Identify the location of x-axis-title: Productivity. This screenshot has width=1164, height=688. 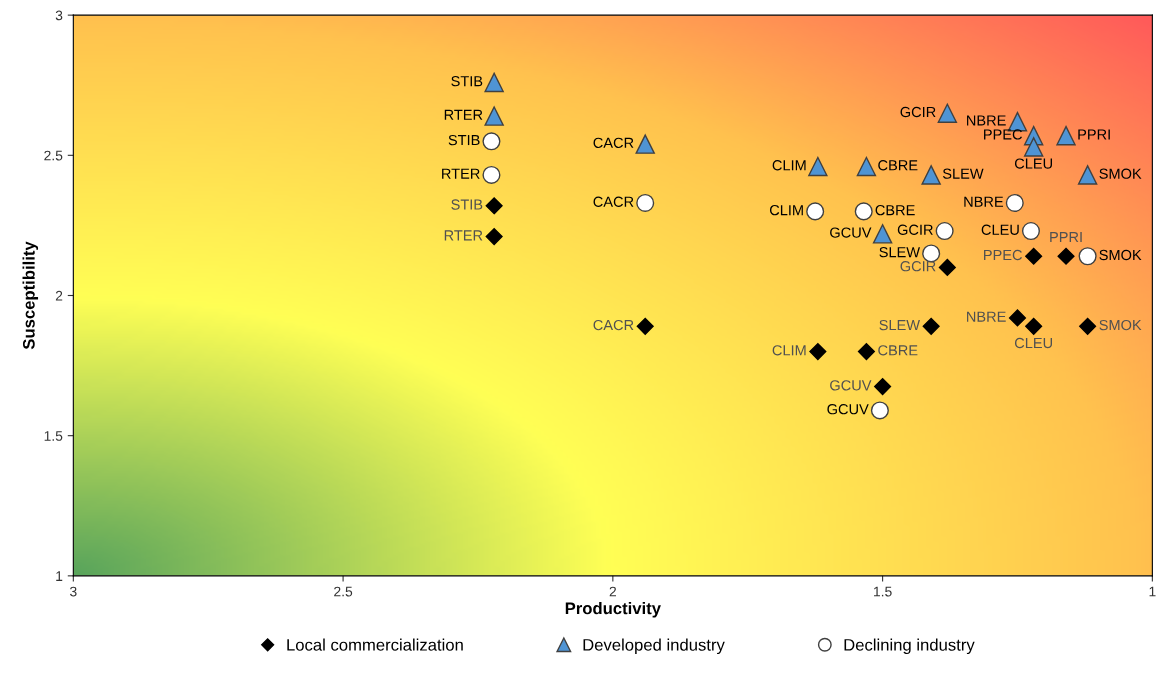
(613, 610).